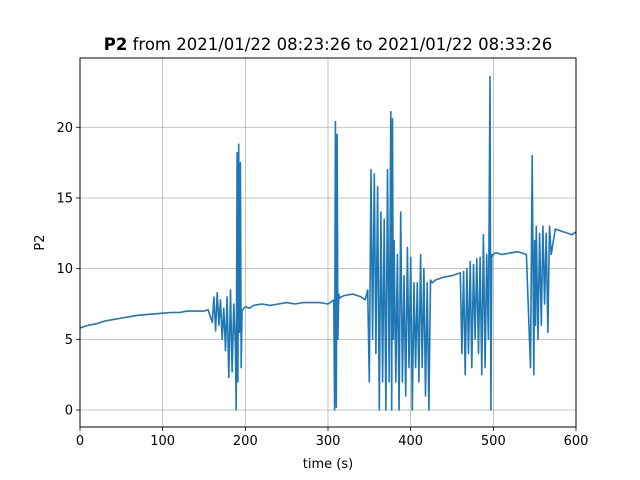 Image resolution: width=640 pixels, height=480 pixels. What do you see at coordinates (245, 441) in the screenshot?
I see `x-tick-label: 200` at bounding box center [245, 441].